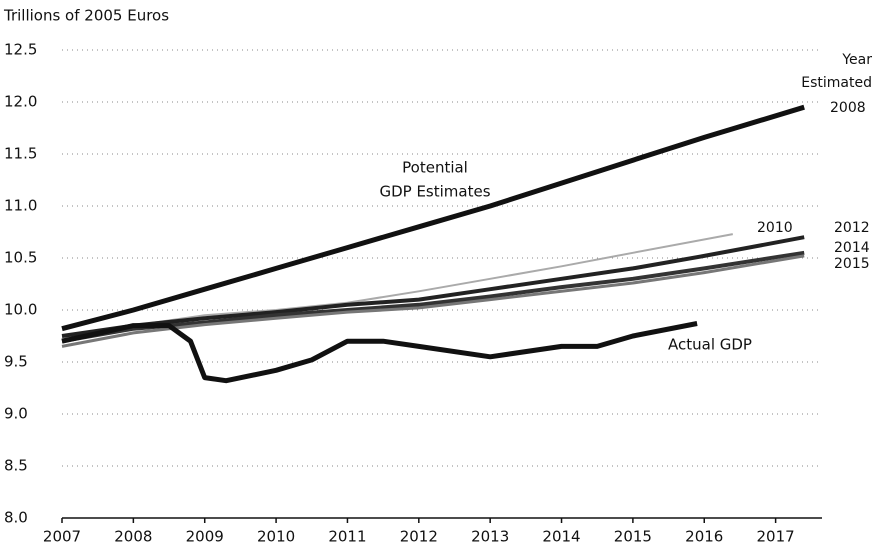  What do you see at coordinates (16, 414) in the screenshot?
I see `y-tick-label: 9.0` at bounding box center [16, 414].